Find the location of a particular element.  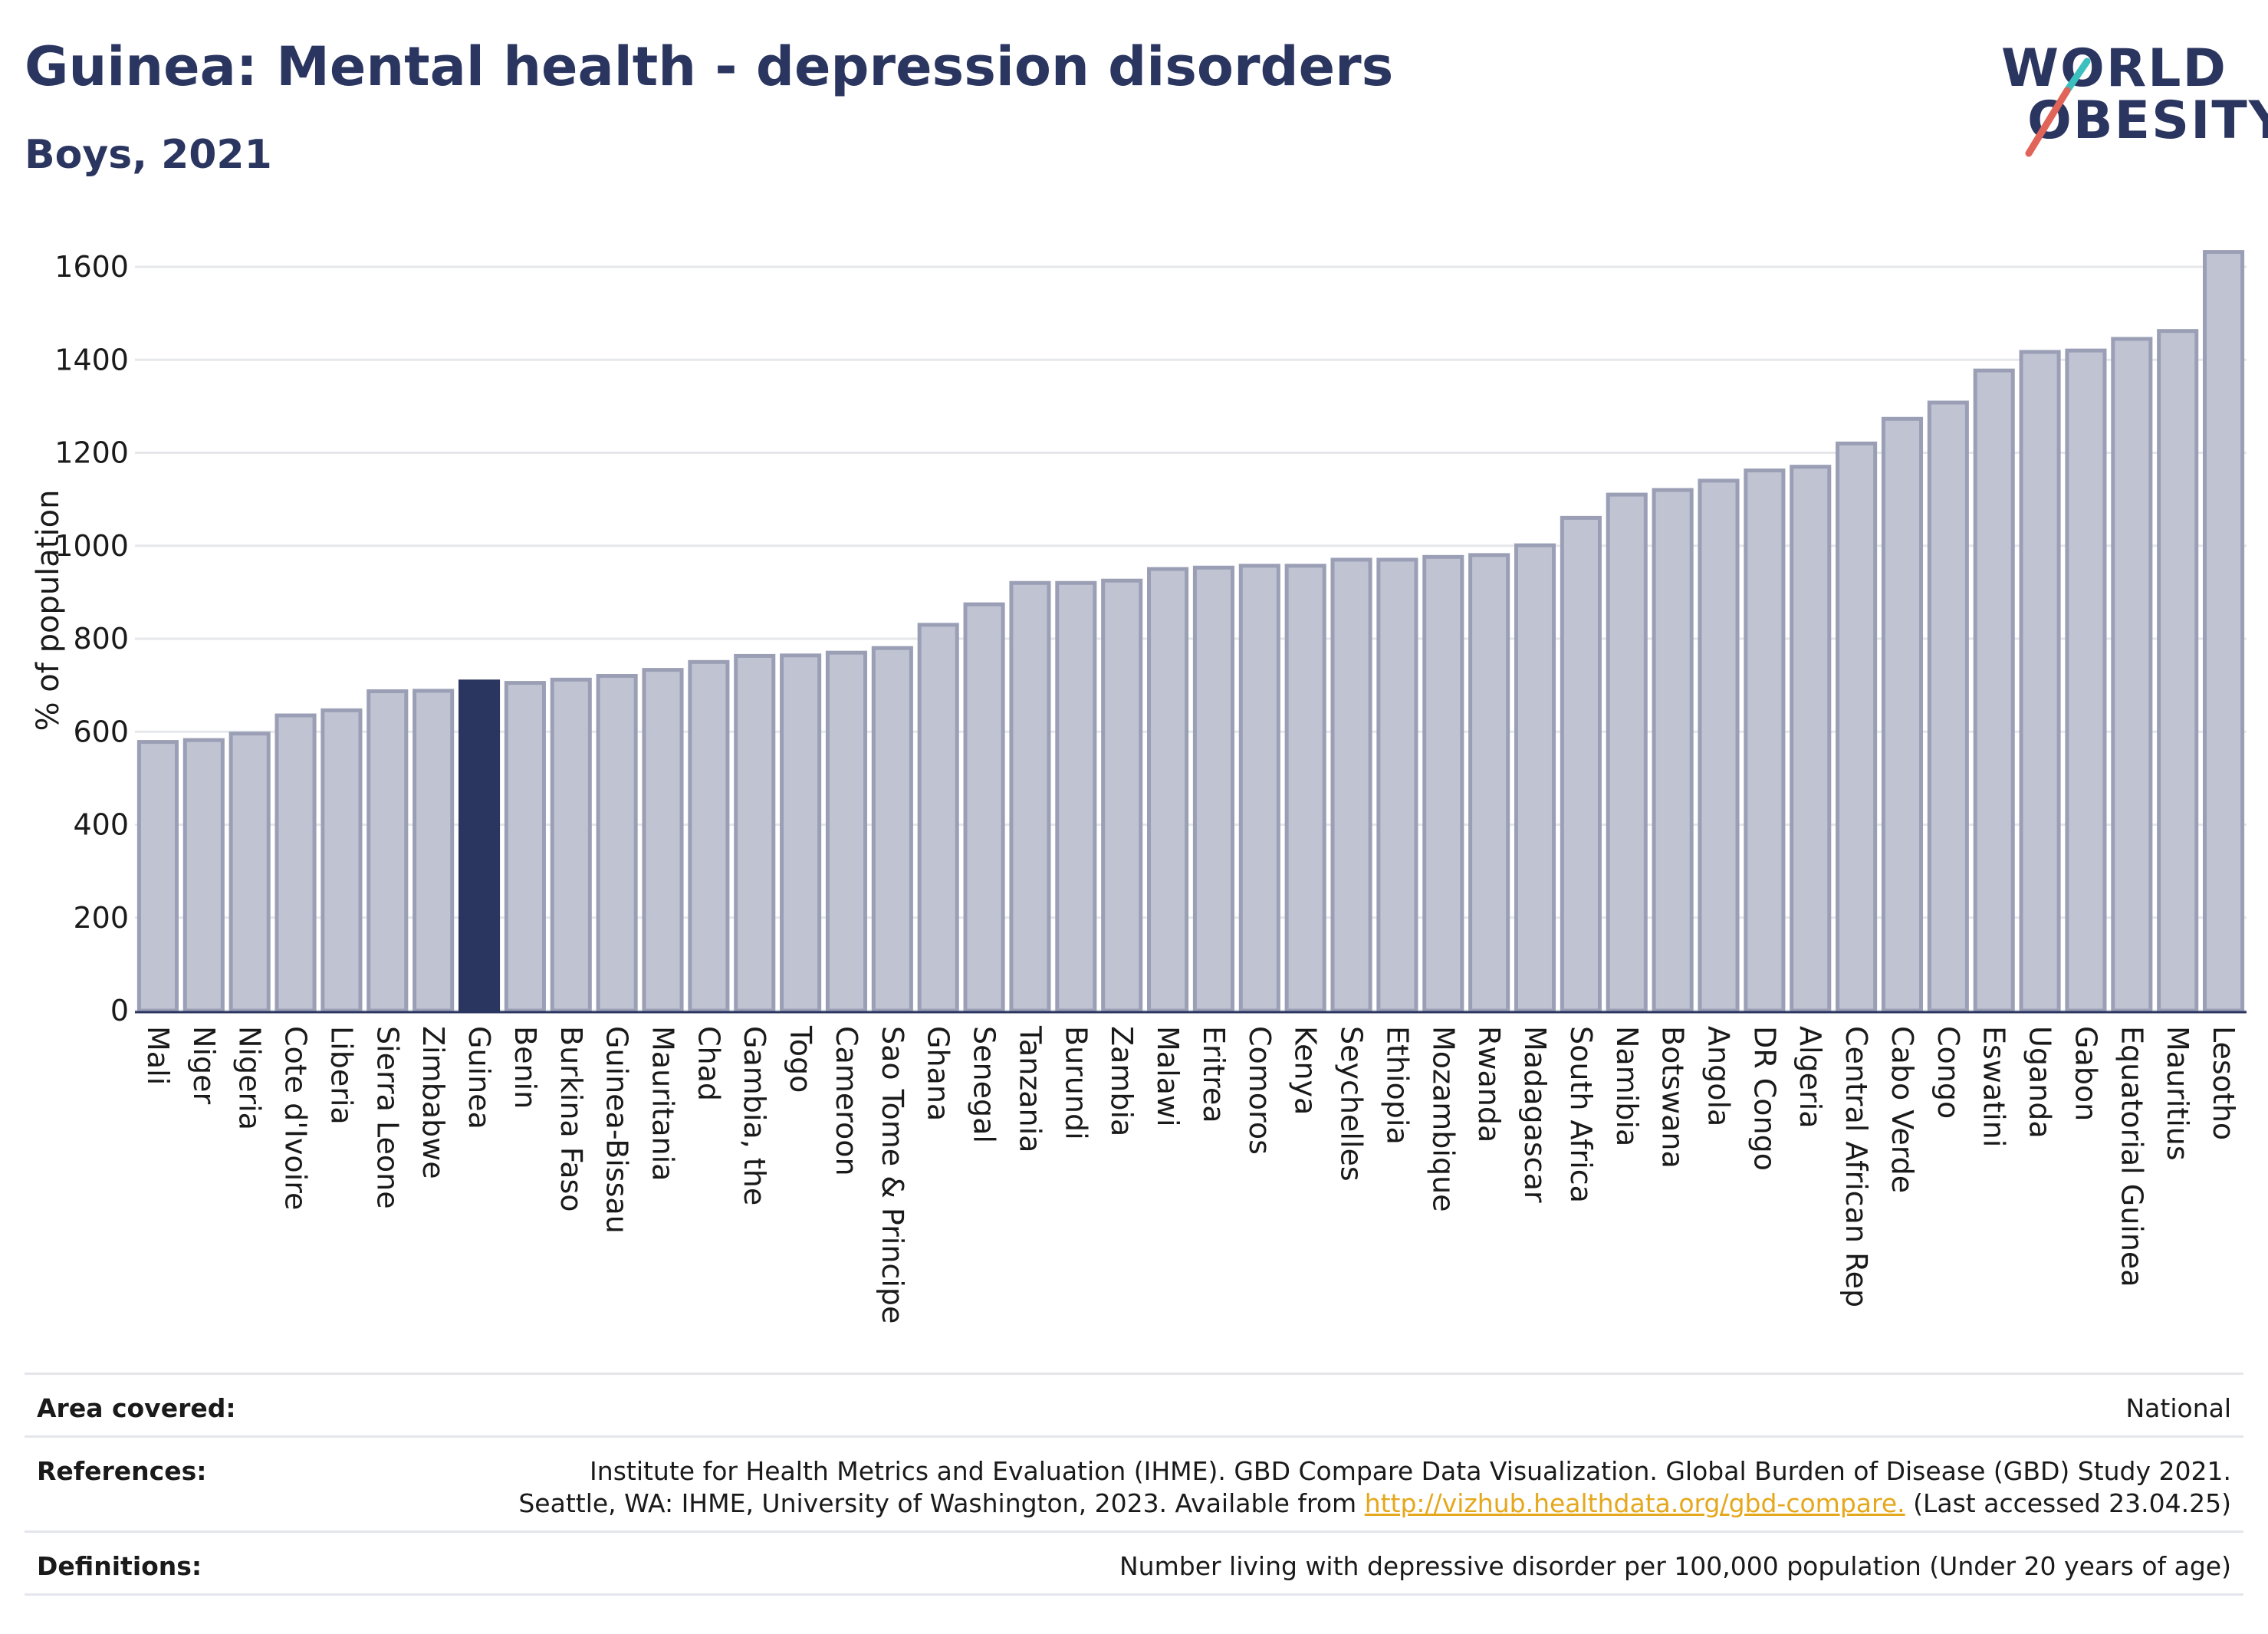

x-tick-label: Algeria is located at coordinates (1810, 1078).